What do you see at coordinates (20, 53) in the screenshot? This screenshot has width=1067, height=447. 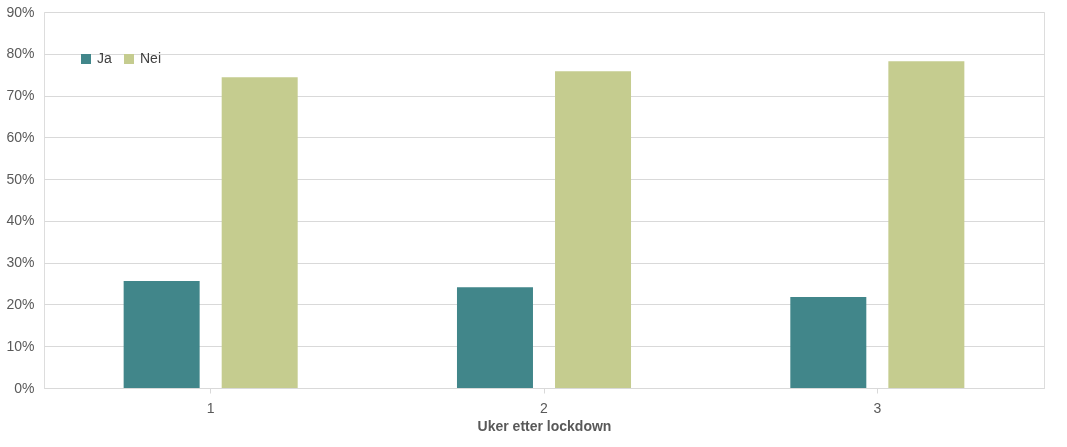 I see `y-tick-label: 80%` at bounding box center [20, 53].